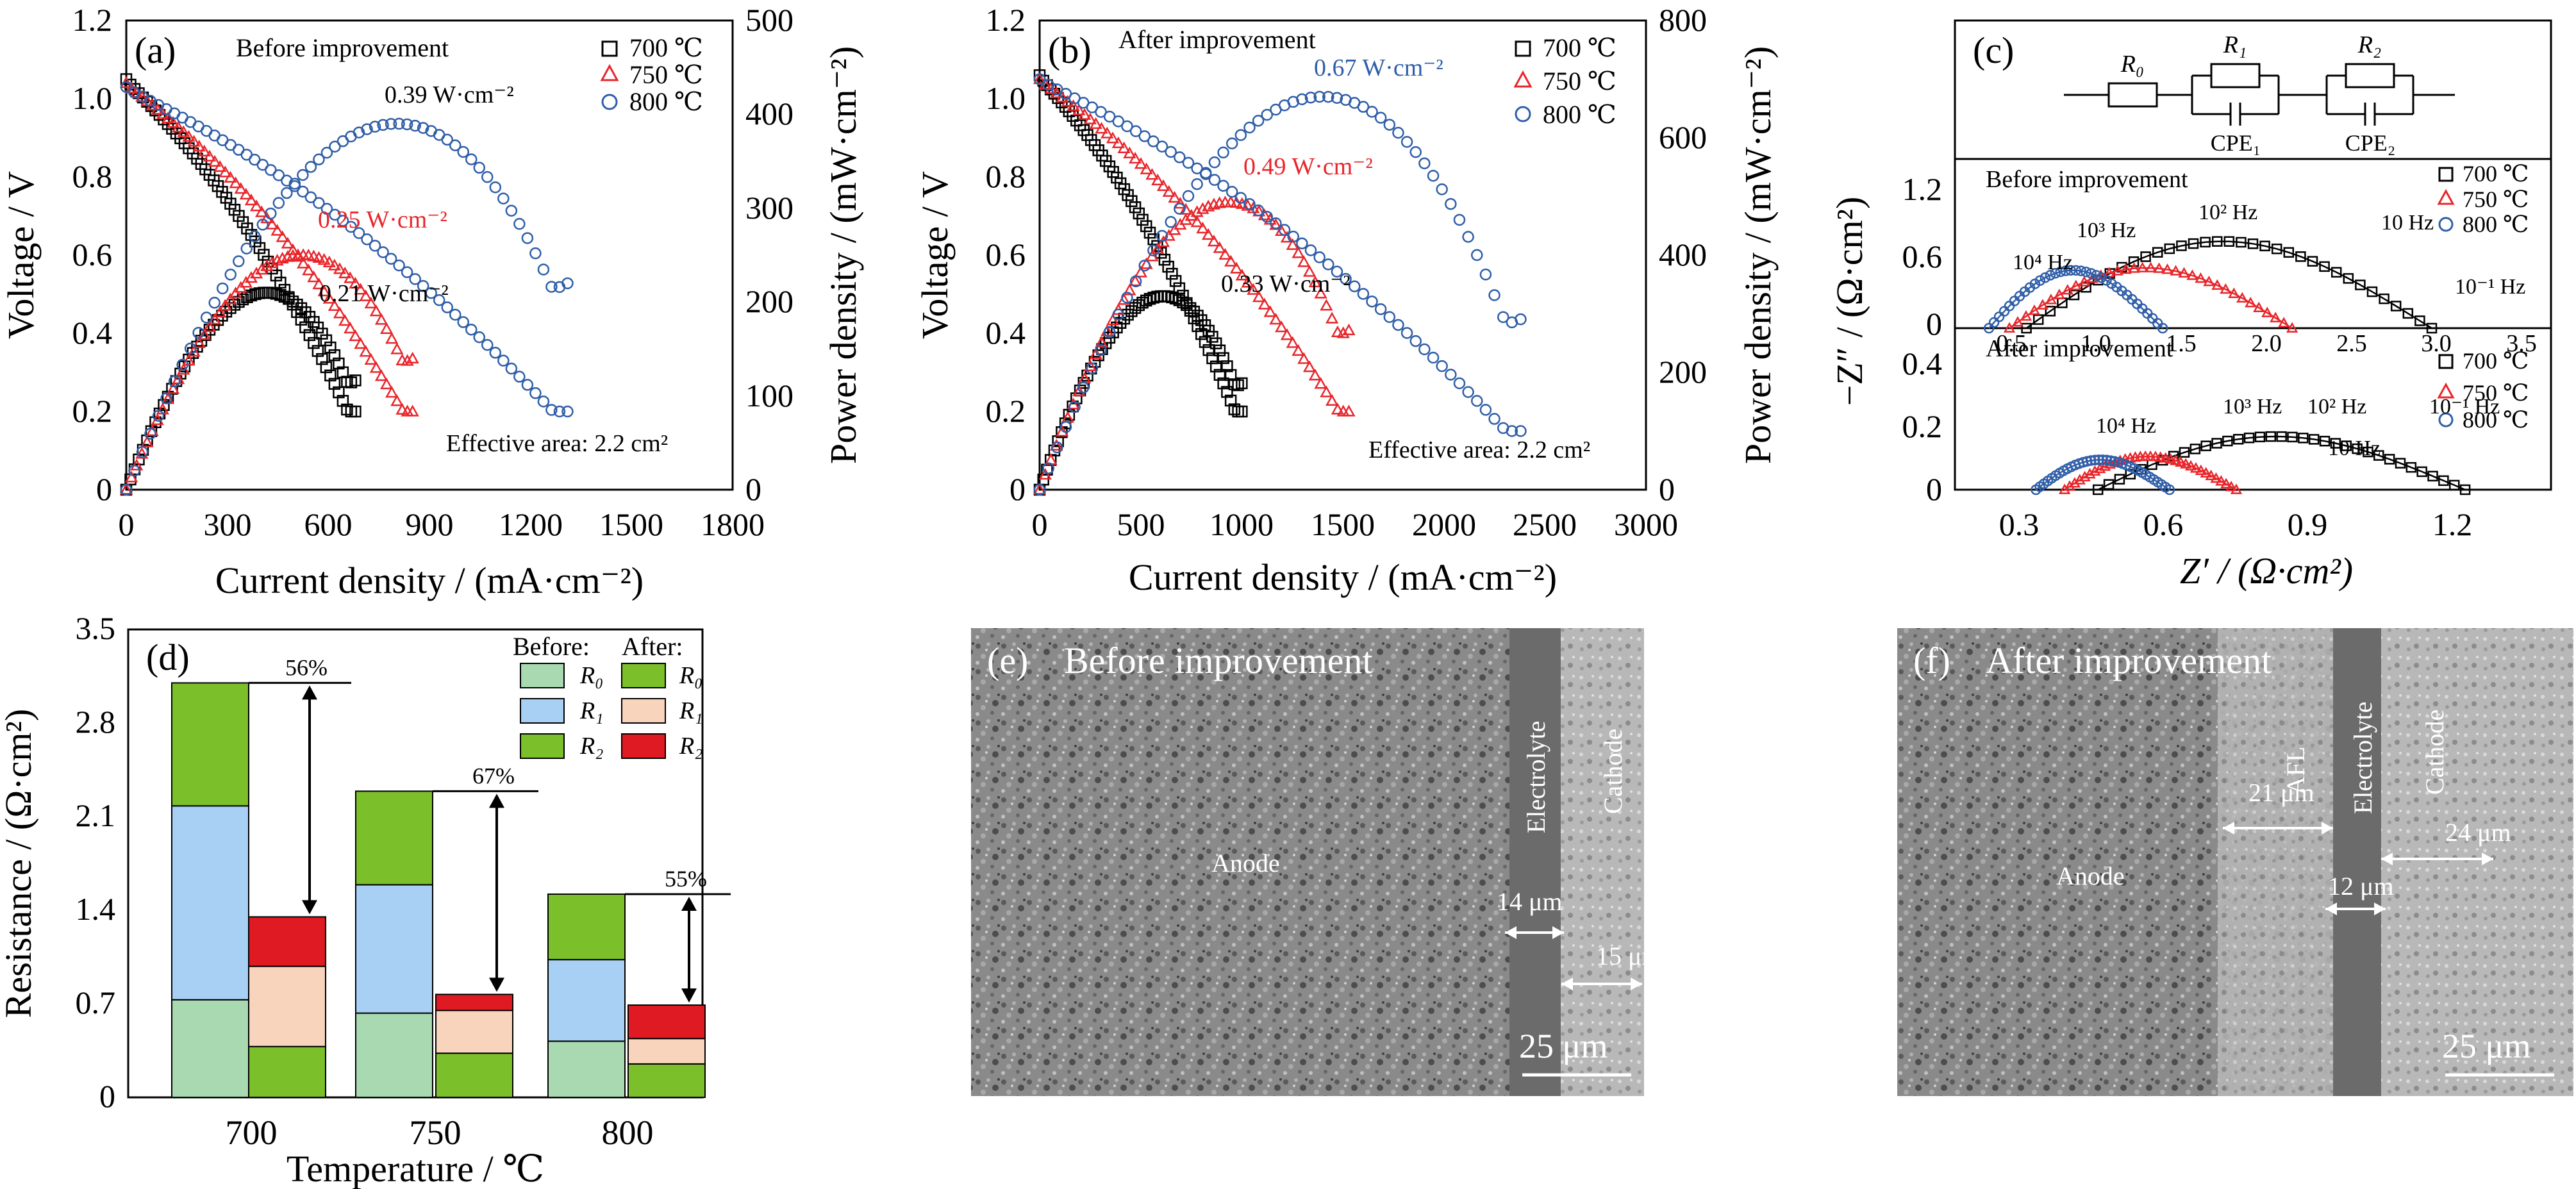  I want to click on panel-a-ytick: 0.4, so click(93, 333).